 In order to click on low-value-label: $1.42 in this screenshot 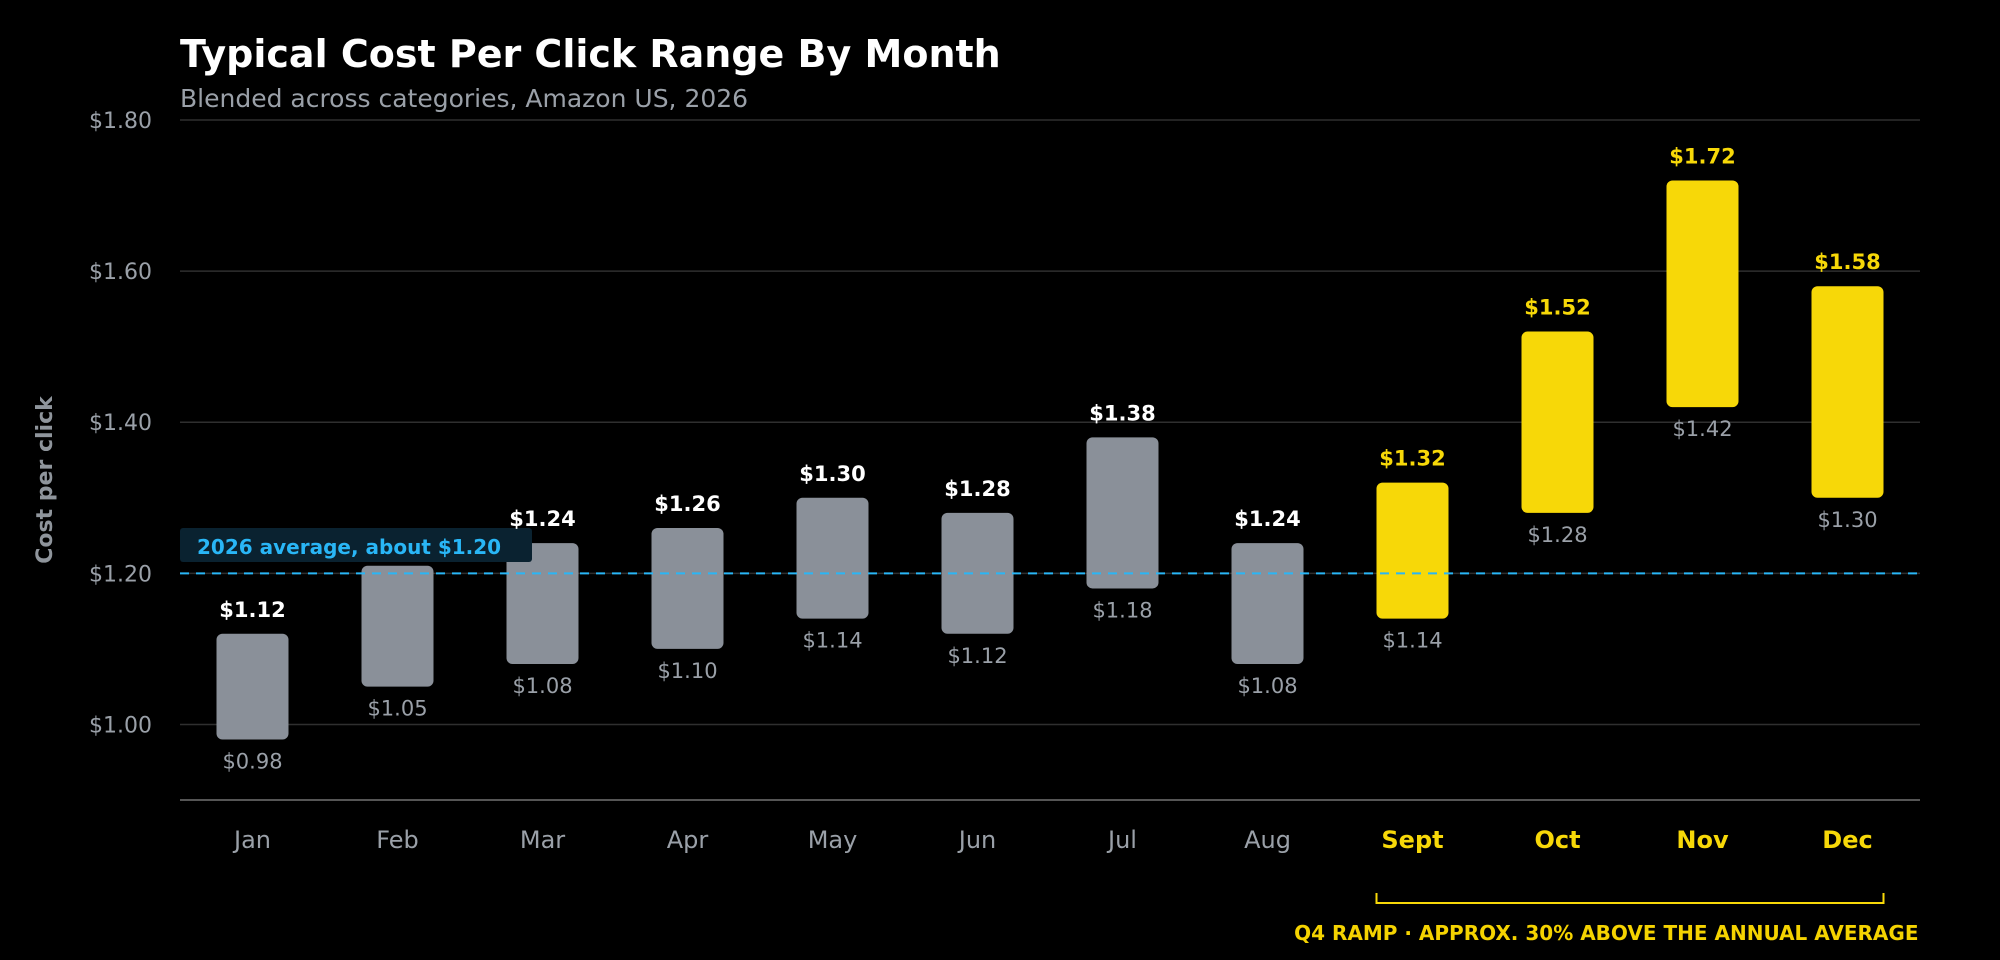, I will do `click(1702, 429)`.